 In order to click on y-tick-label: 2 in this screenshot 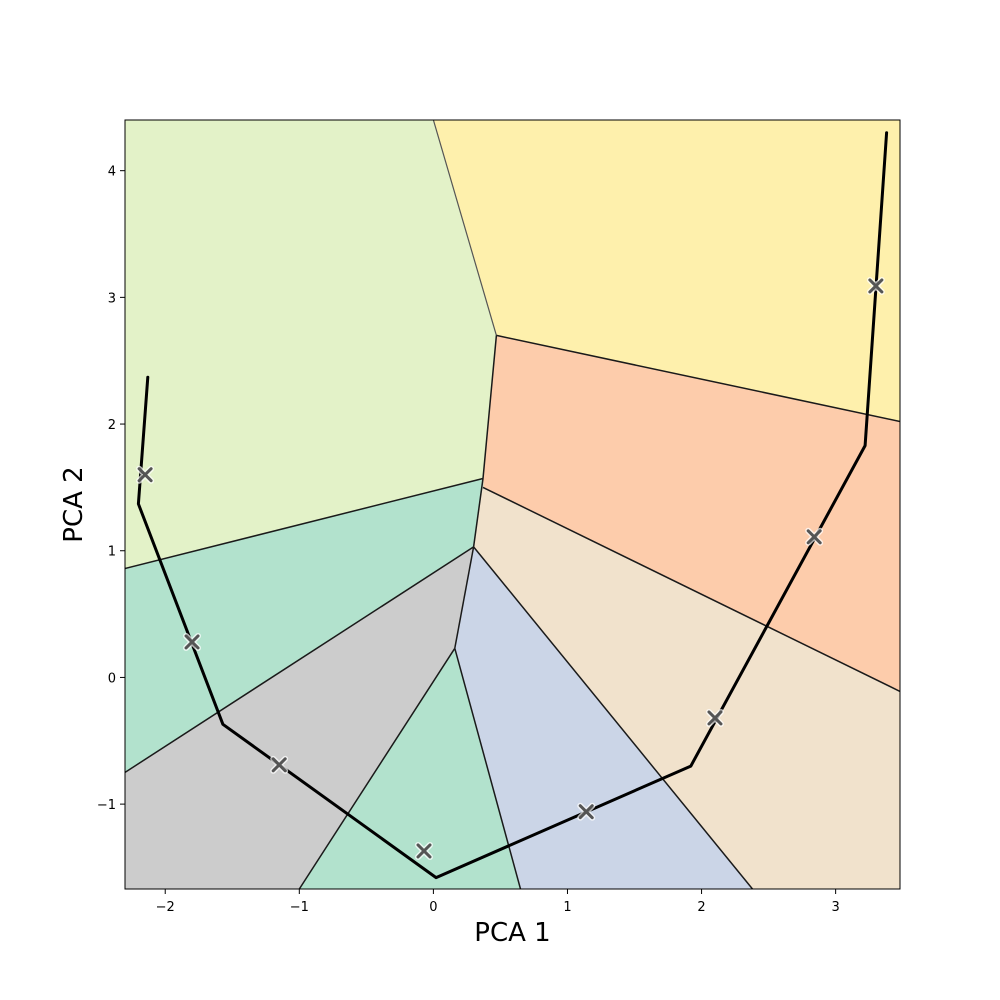, I will do `click(112, 425)`.